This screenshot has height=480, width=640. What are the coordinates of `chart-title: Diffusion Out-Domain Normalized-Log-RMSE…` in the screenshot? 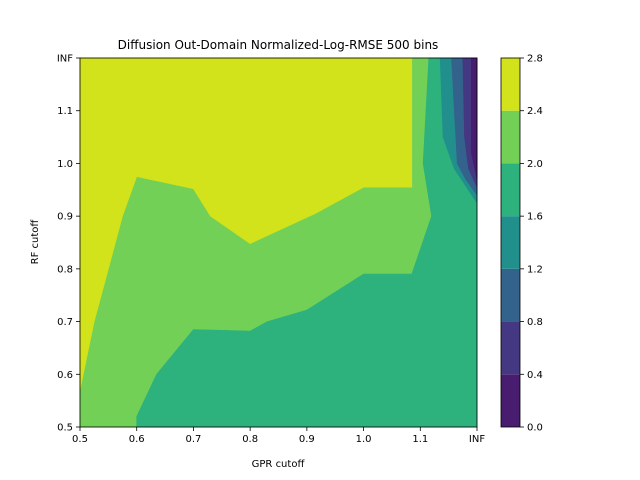 It's located at (278, 45).